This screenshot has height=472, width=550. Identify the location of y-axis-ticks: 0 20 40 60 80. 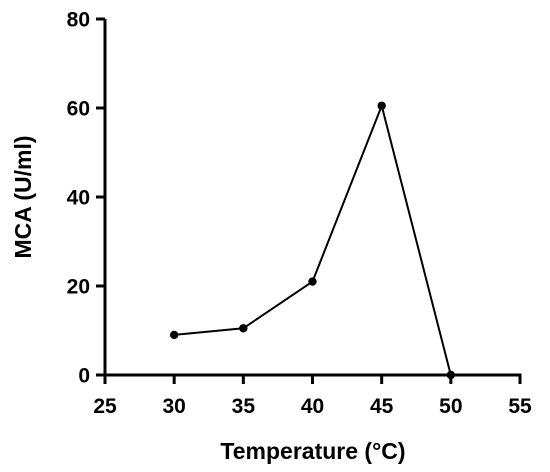
(86, 198).